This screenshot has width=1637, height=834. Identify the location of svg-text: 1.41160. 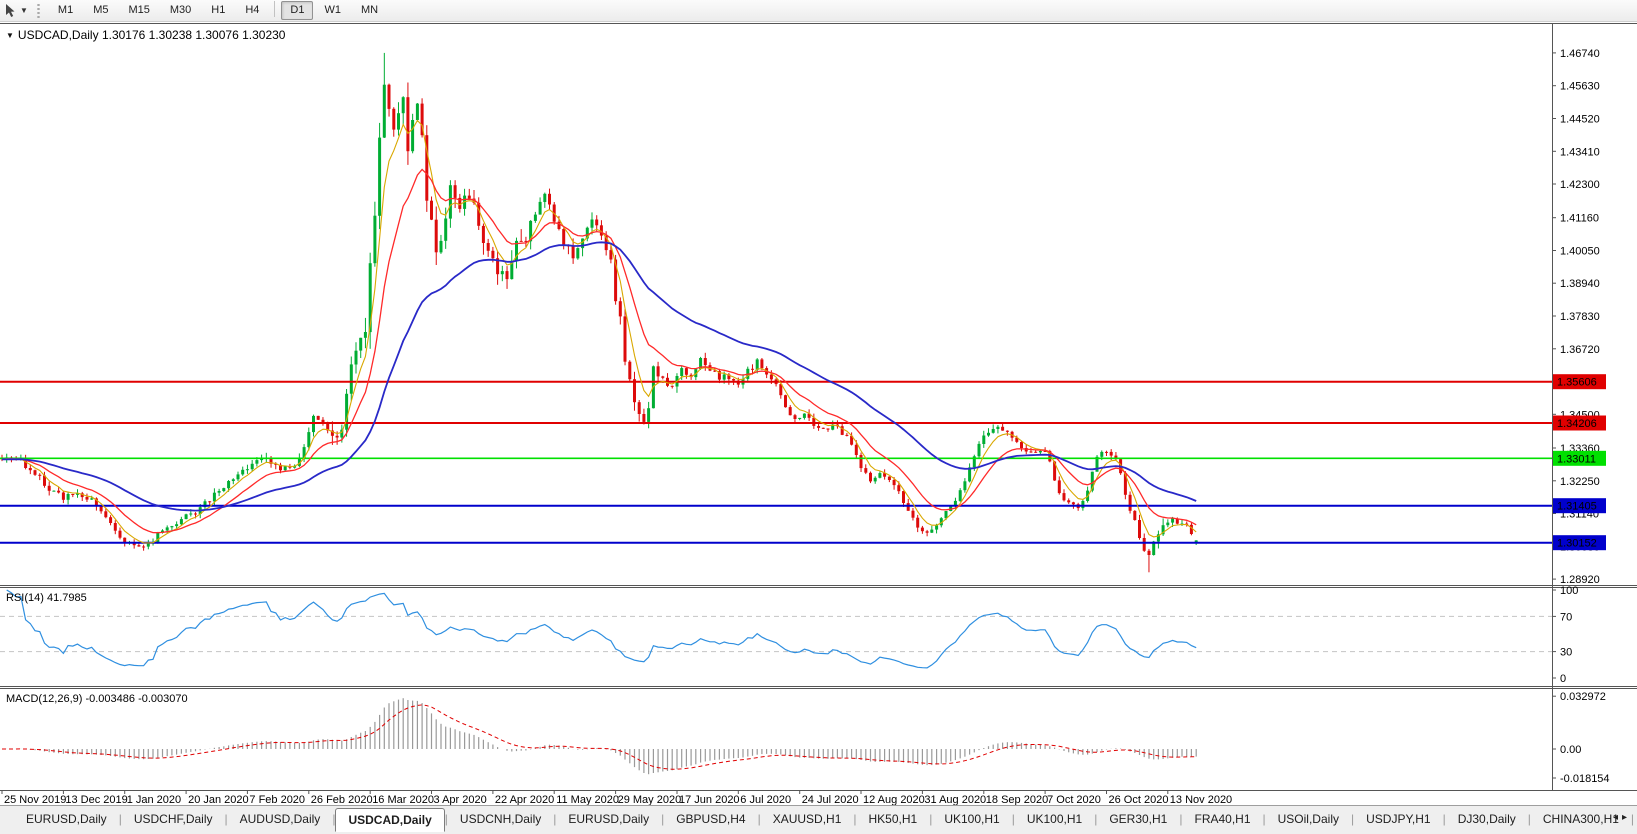
(1579, 219).